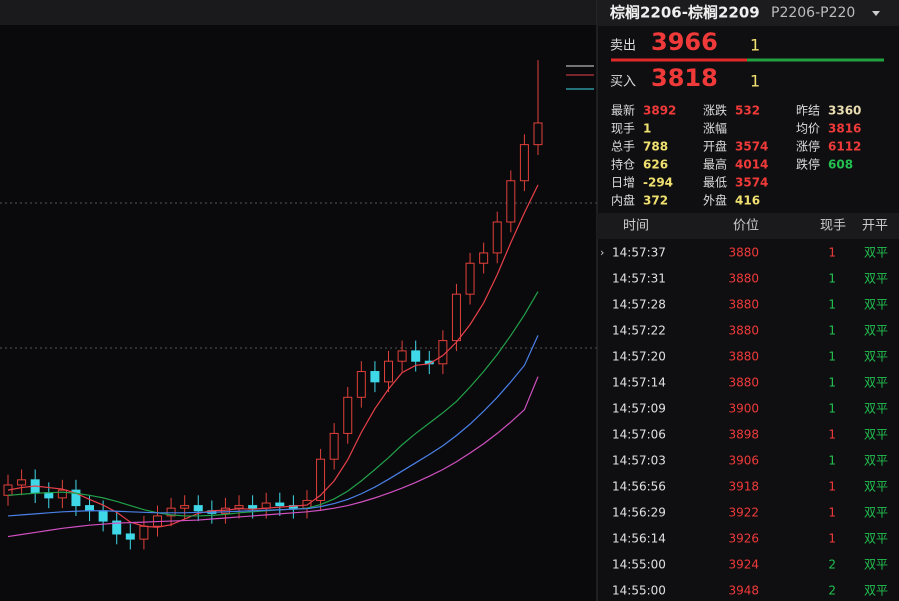 The image size is (899, 601). Describe the element at coordinates (748, 13) in the screenshot. I see `panel-header` at that location.